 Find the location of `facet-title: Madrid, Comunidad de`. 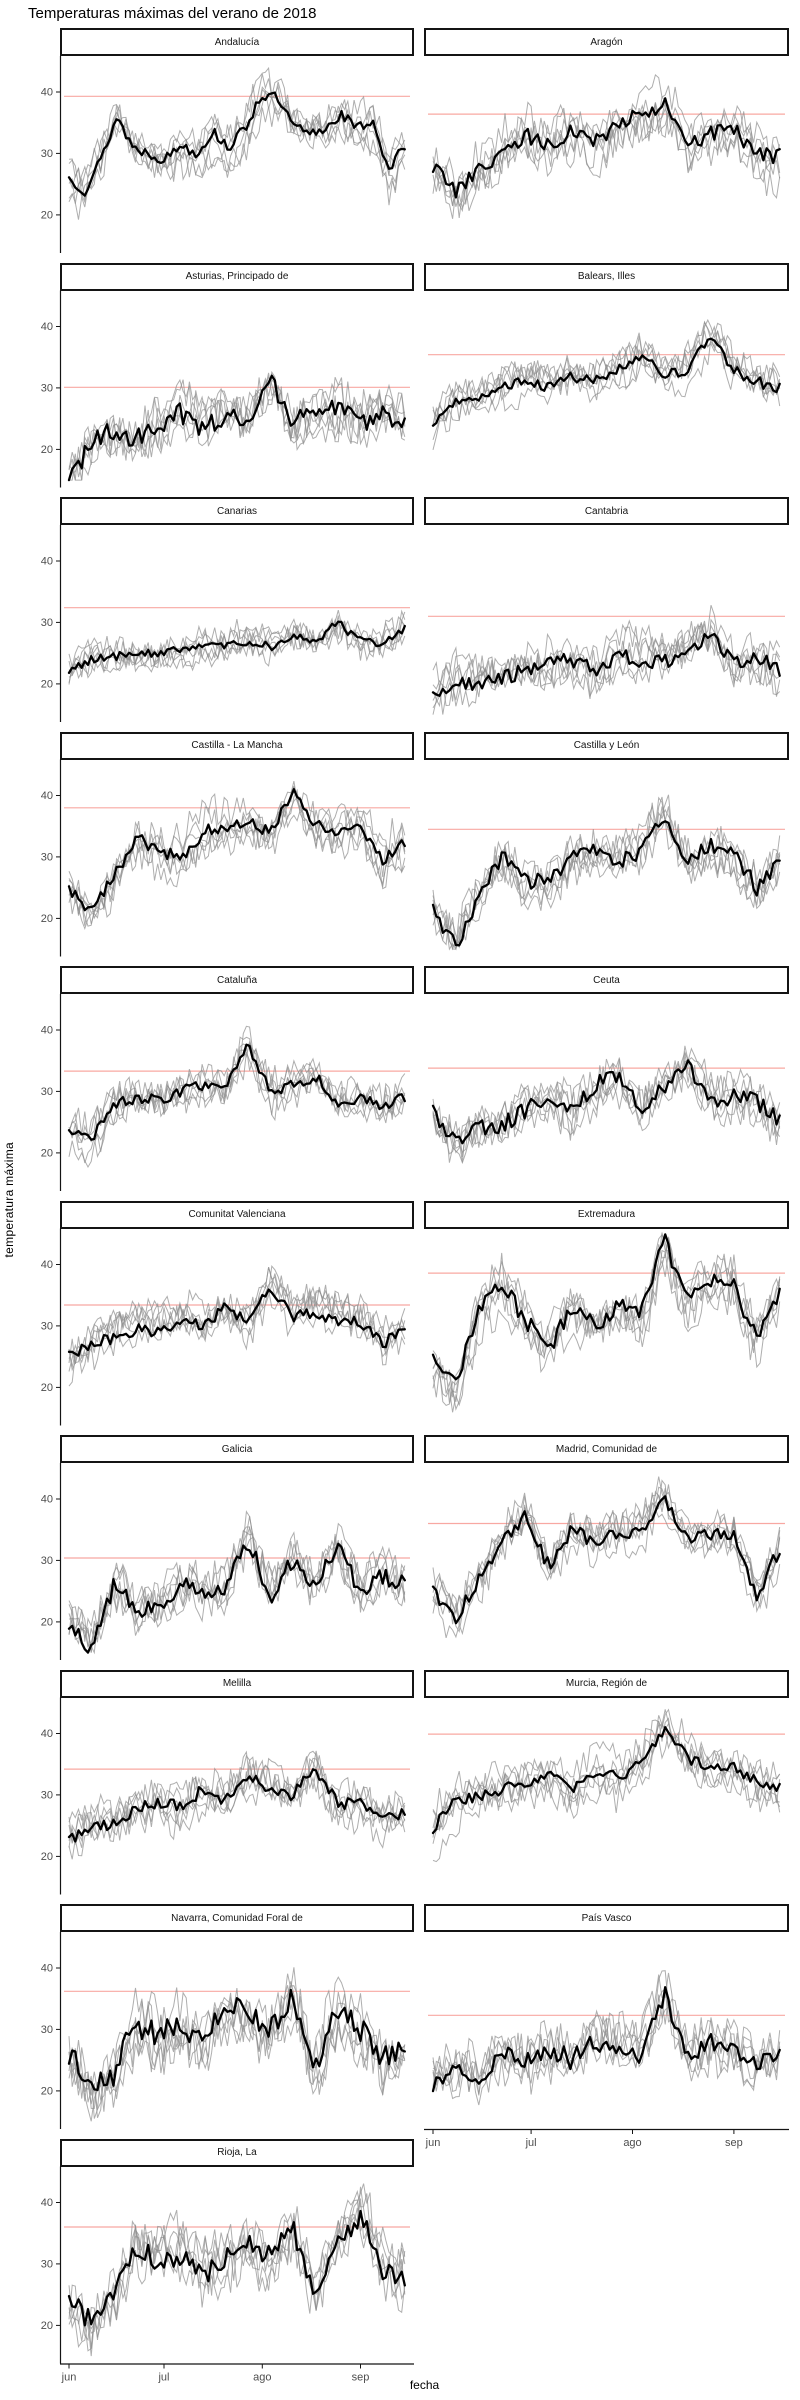

facet-title: Madrid, Comunidad de is located at coordinates (606, 1449).